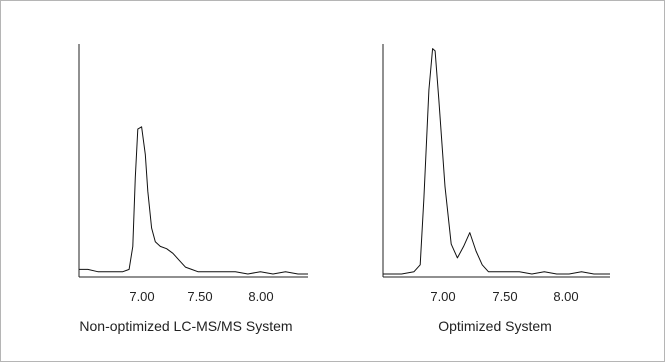 This screenshot has width=665, height=362. Describe the element at coordinates (185, 326) in the screenshot. I see `chart-caption: Non-optimized LC-MS/MS System` at that location.